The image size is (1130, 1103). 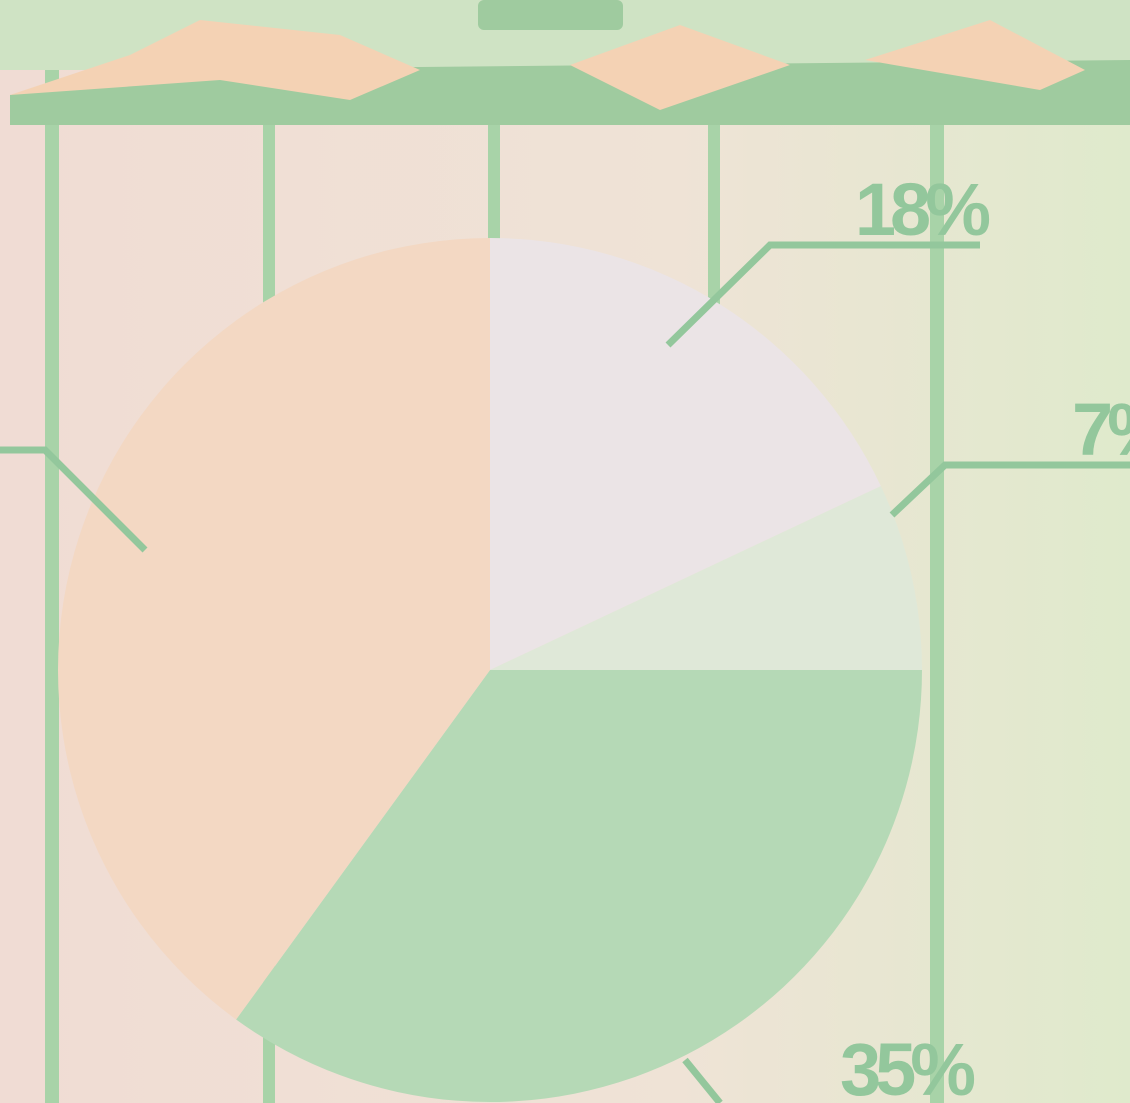 I want to click on top-band, so click(x=565, y=62).